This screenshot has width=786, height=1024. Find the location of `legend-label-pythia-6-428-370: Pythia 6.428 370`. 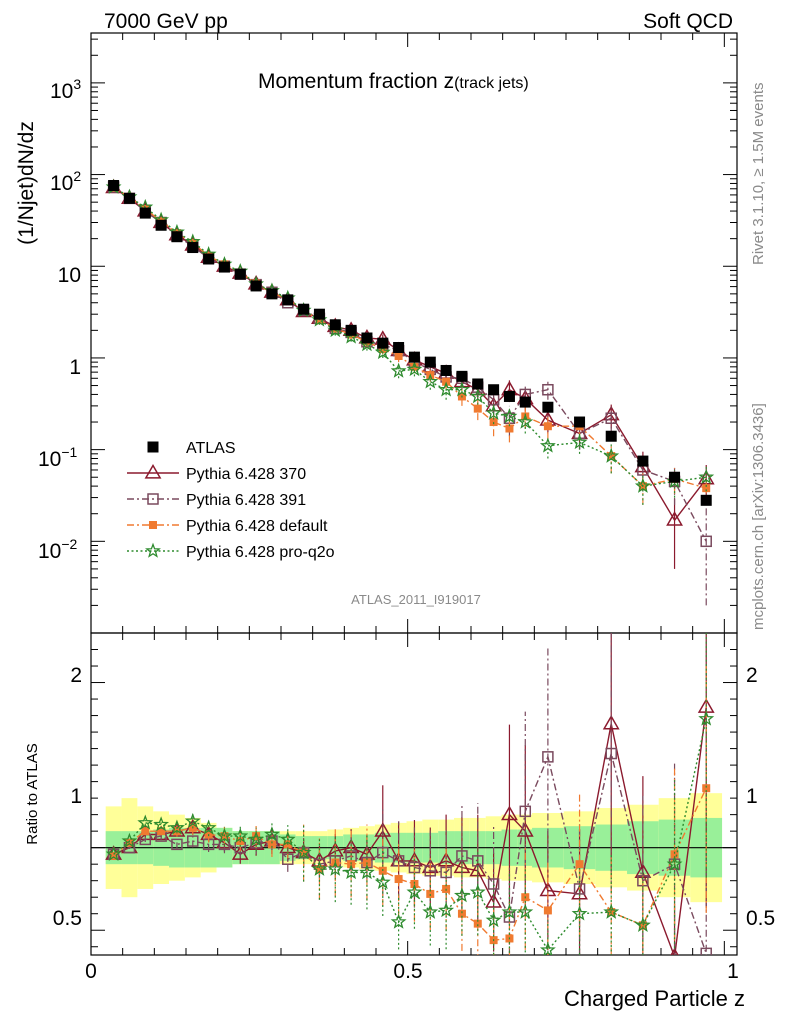

legend-label-pythia-6-428-370: Pythia 6.428 370 is located at coordinates (246, 474).